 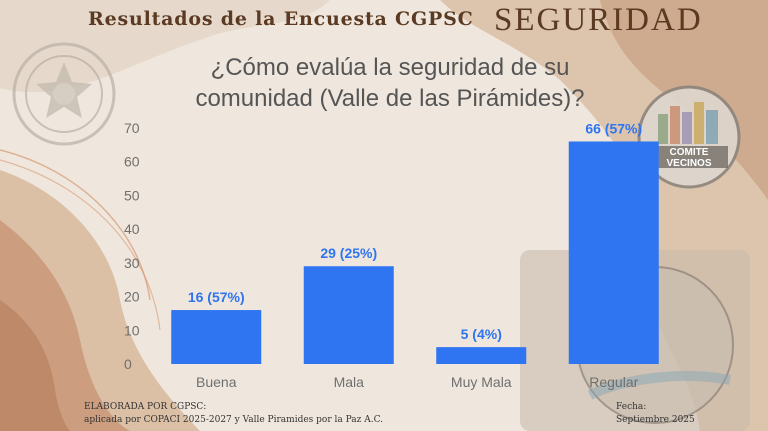 I want to click on footer-credits-line1: ELABORADA POR CGPSC:, so click(x=145, y=407).